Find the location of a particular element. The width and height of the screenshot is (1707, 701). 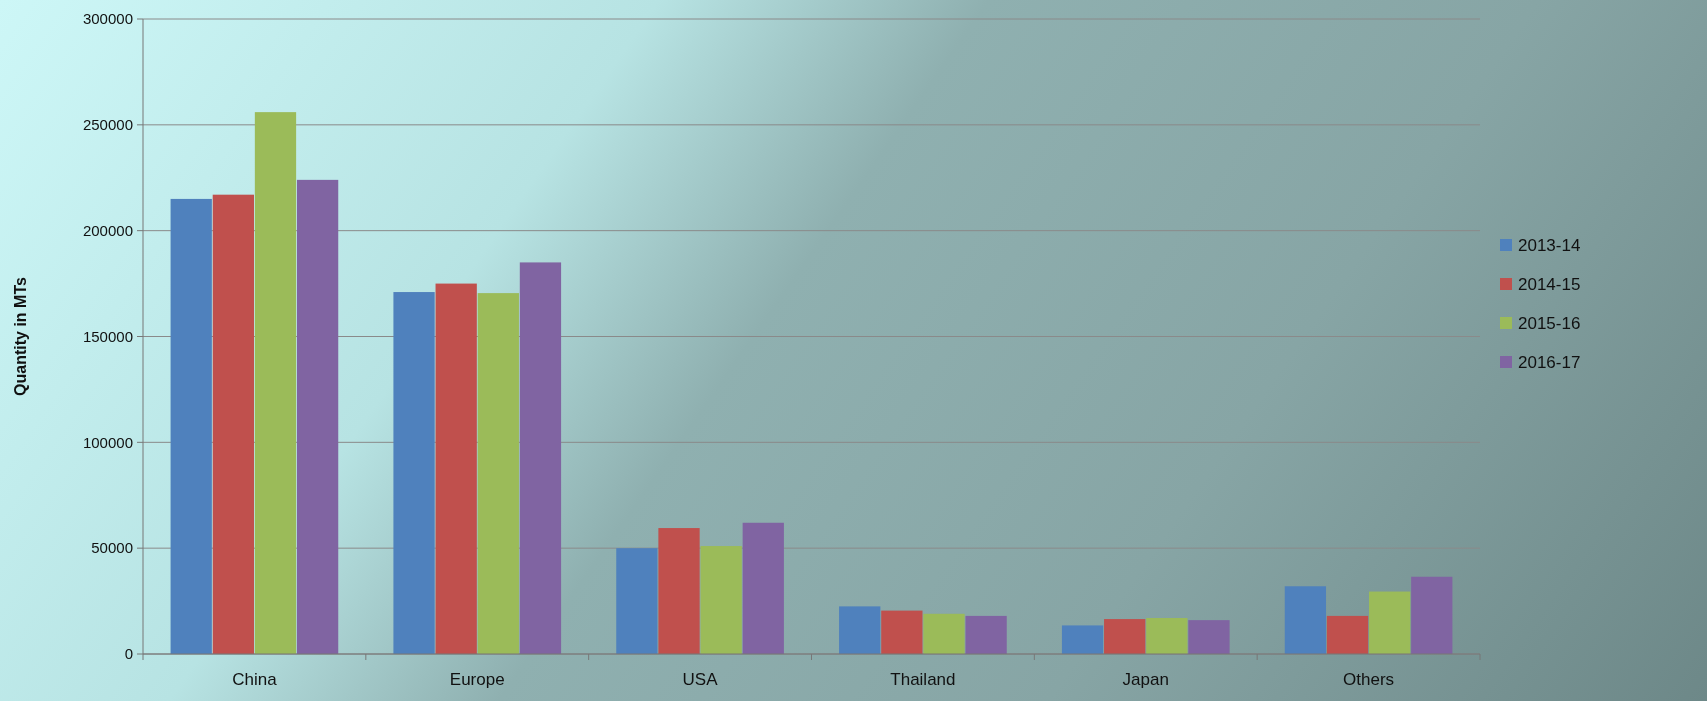

y-tick-label: 150000 is located at coordinates (107, 336).